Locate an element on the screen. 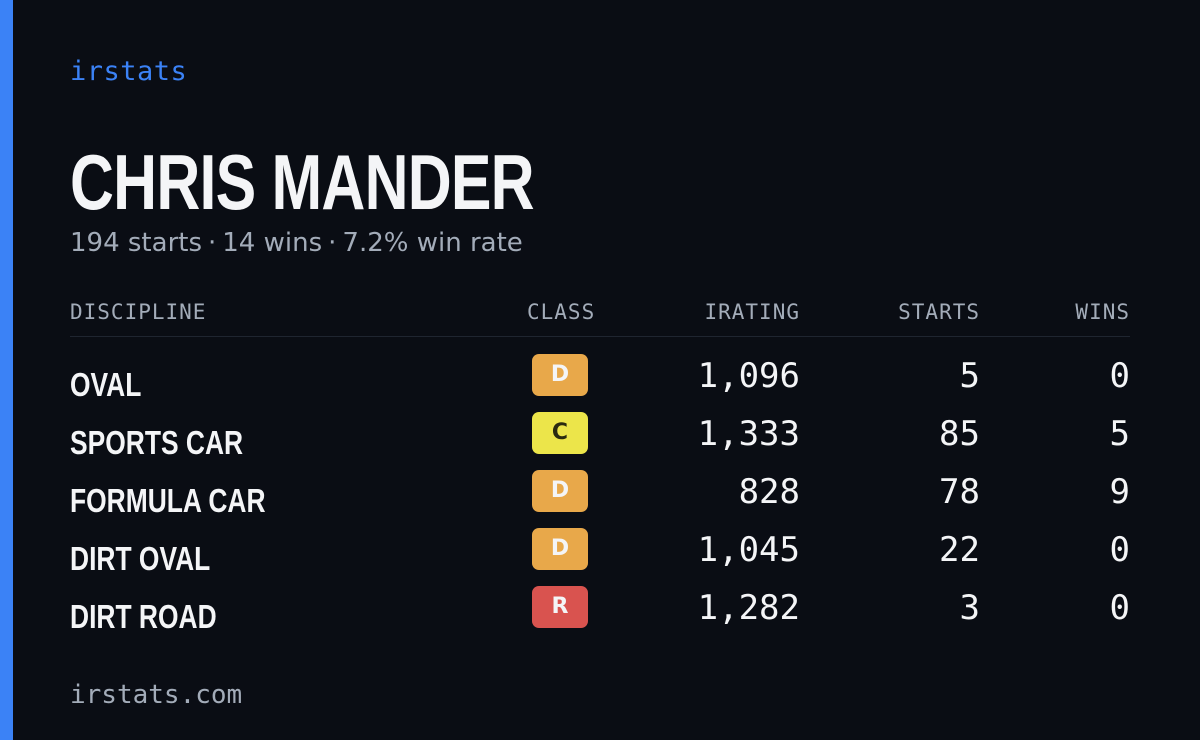 The height and width of the screenshot is (740, 1200). starts-value: 22 is located at coordinates (959, 550).